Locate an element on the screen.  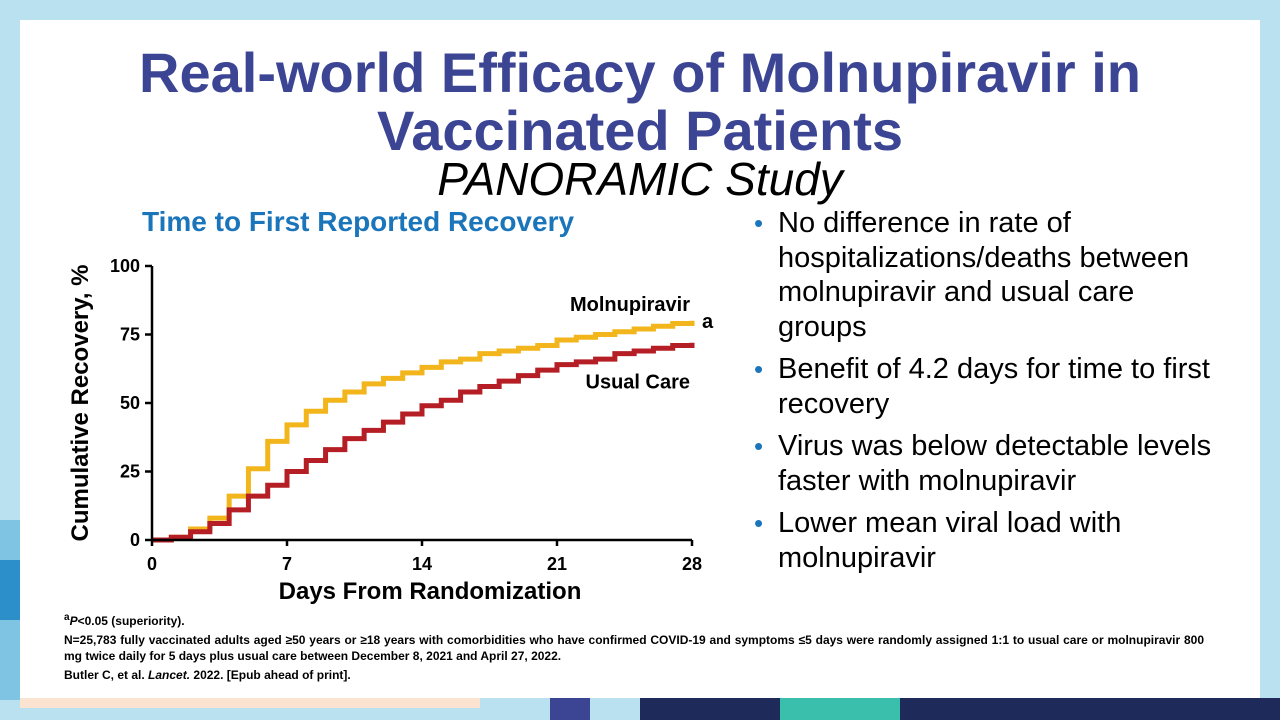
series-line-molnupiravir is located at coordinates (423, 431).